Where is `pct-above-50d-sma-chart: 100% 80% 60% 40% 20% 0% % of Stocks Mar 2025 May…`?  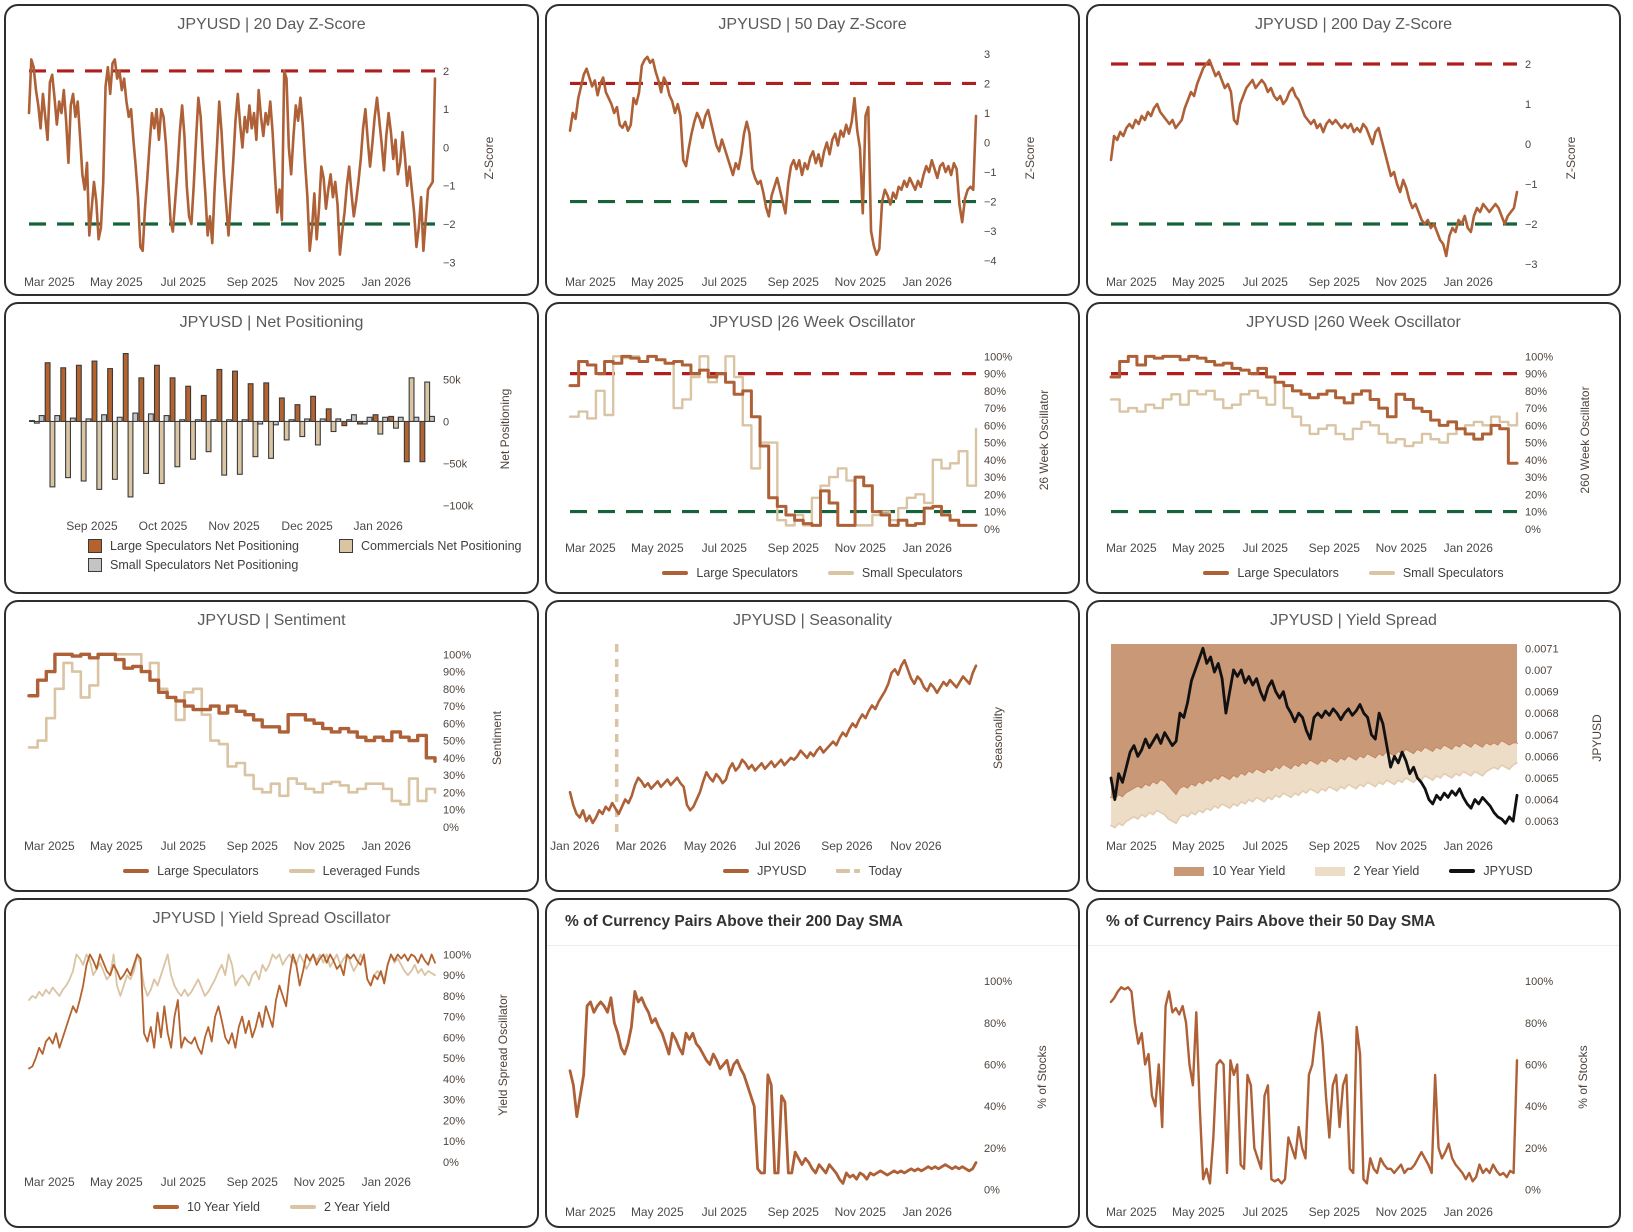
pct-above-50d-sma-chart: 100% 80% 60% 40% 20% 0% % of Stocks Mar 2025 May… is located at coordinates (1348, 1097).